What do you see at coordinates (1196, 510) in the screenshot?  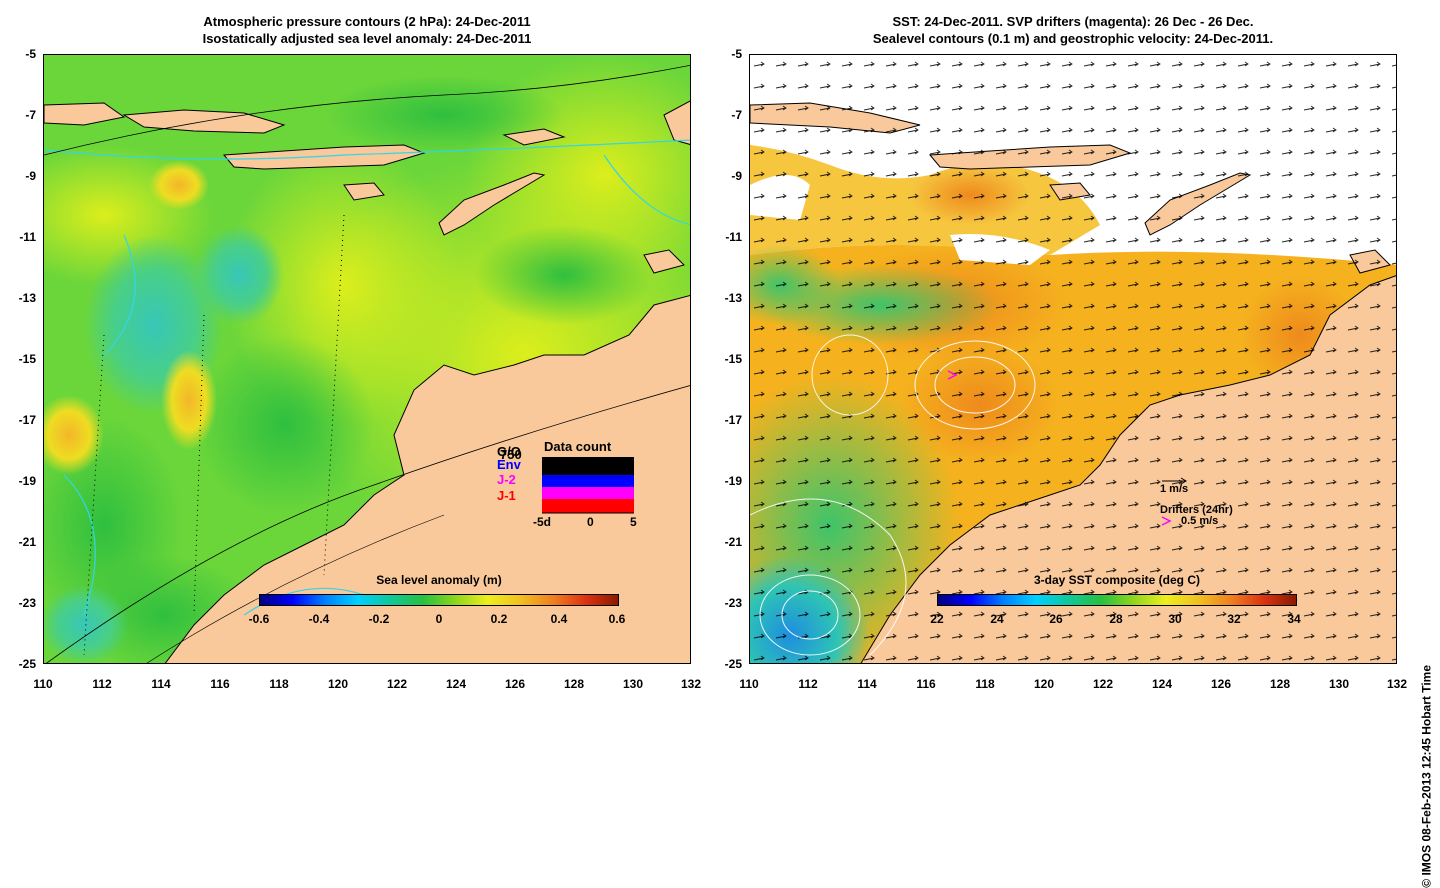 I see `drifters-label: Drifters (24hr)` at bounding box center [1196, 510].